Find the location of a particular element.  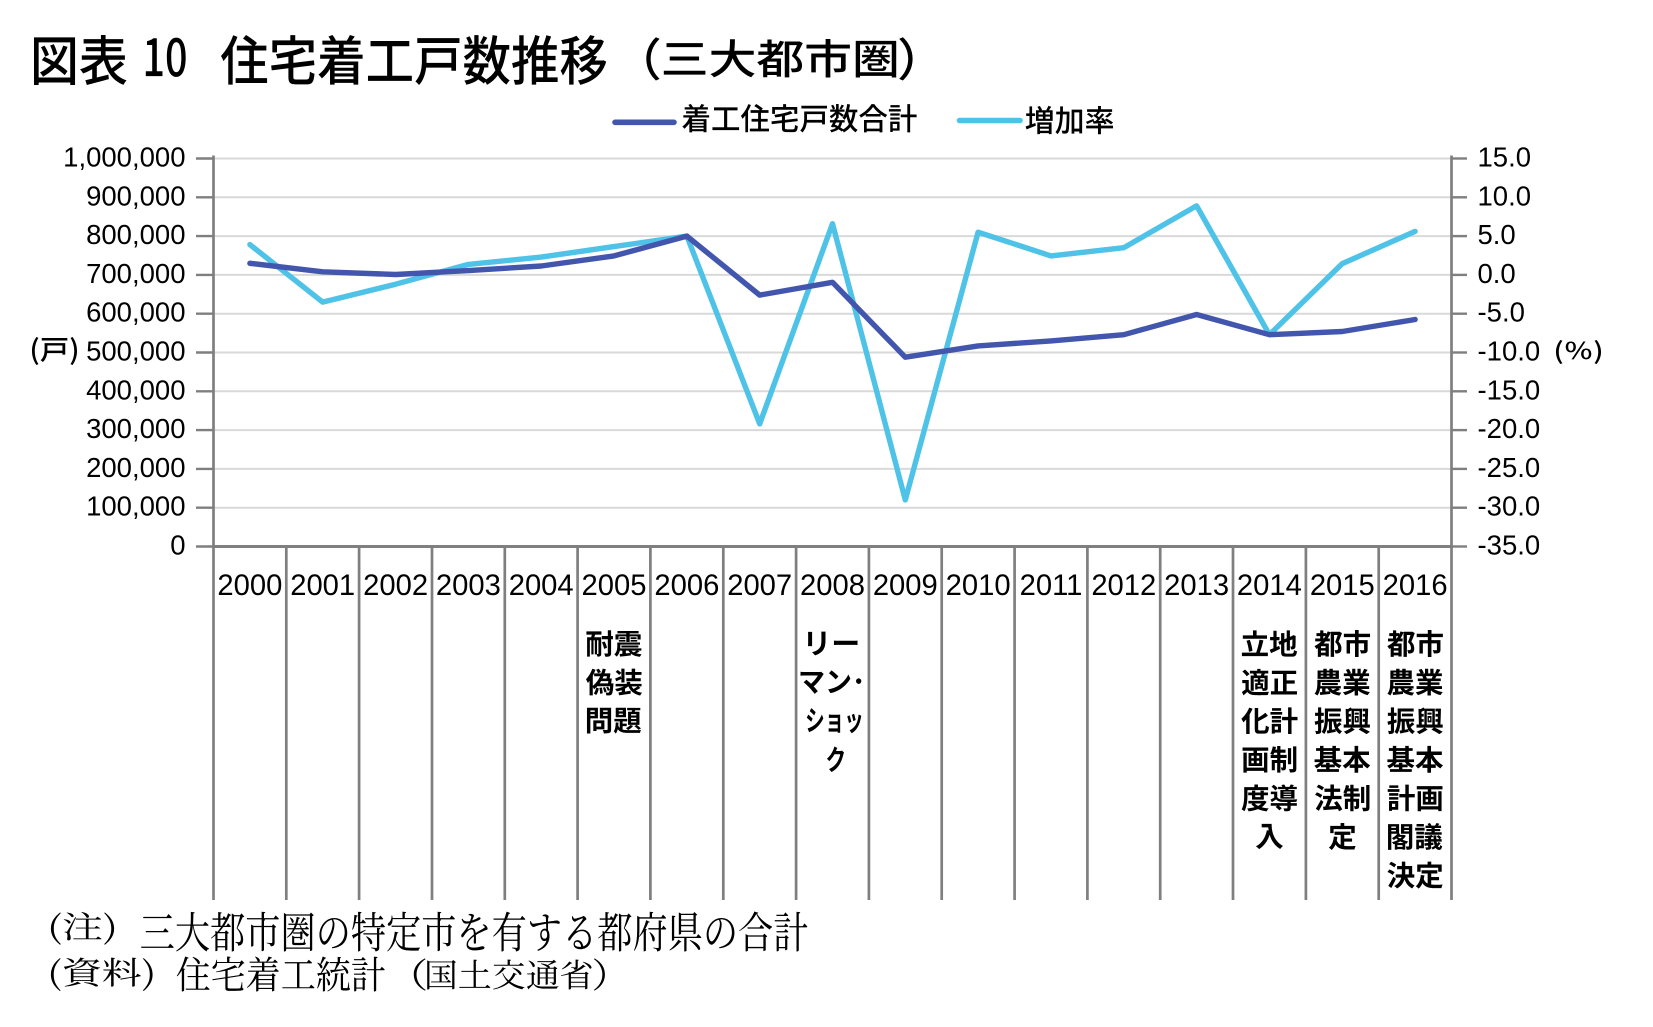

svg-text: -10.0 is located at coordinates (1509, 351).